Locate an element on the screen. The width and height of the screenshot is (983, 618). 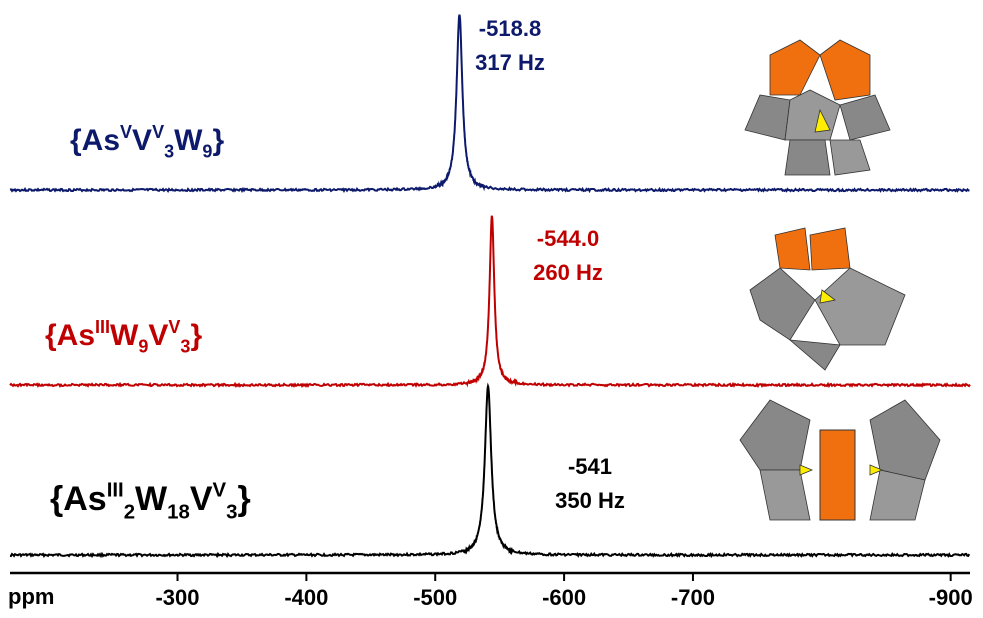
peak-label: -544.0 is located at coordinates (568, 238).